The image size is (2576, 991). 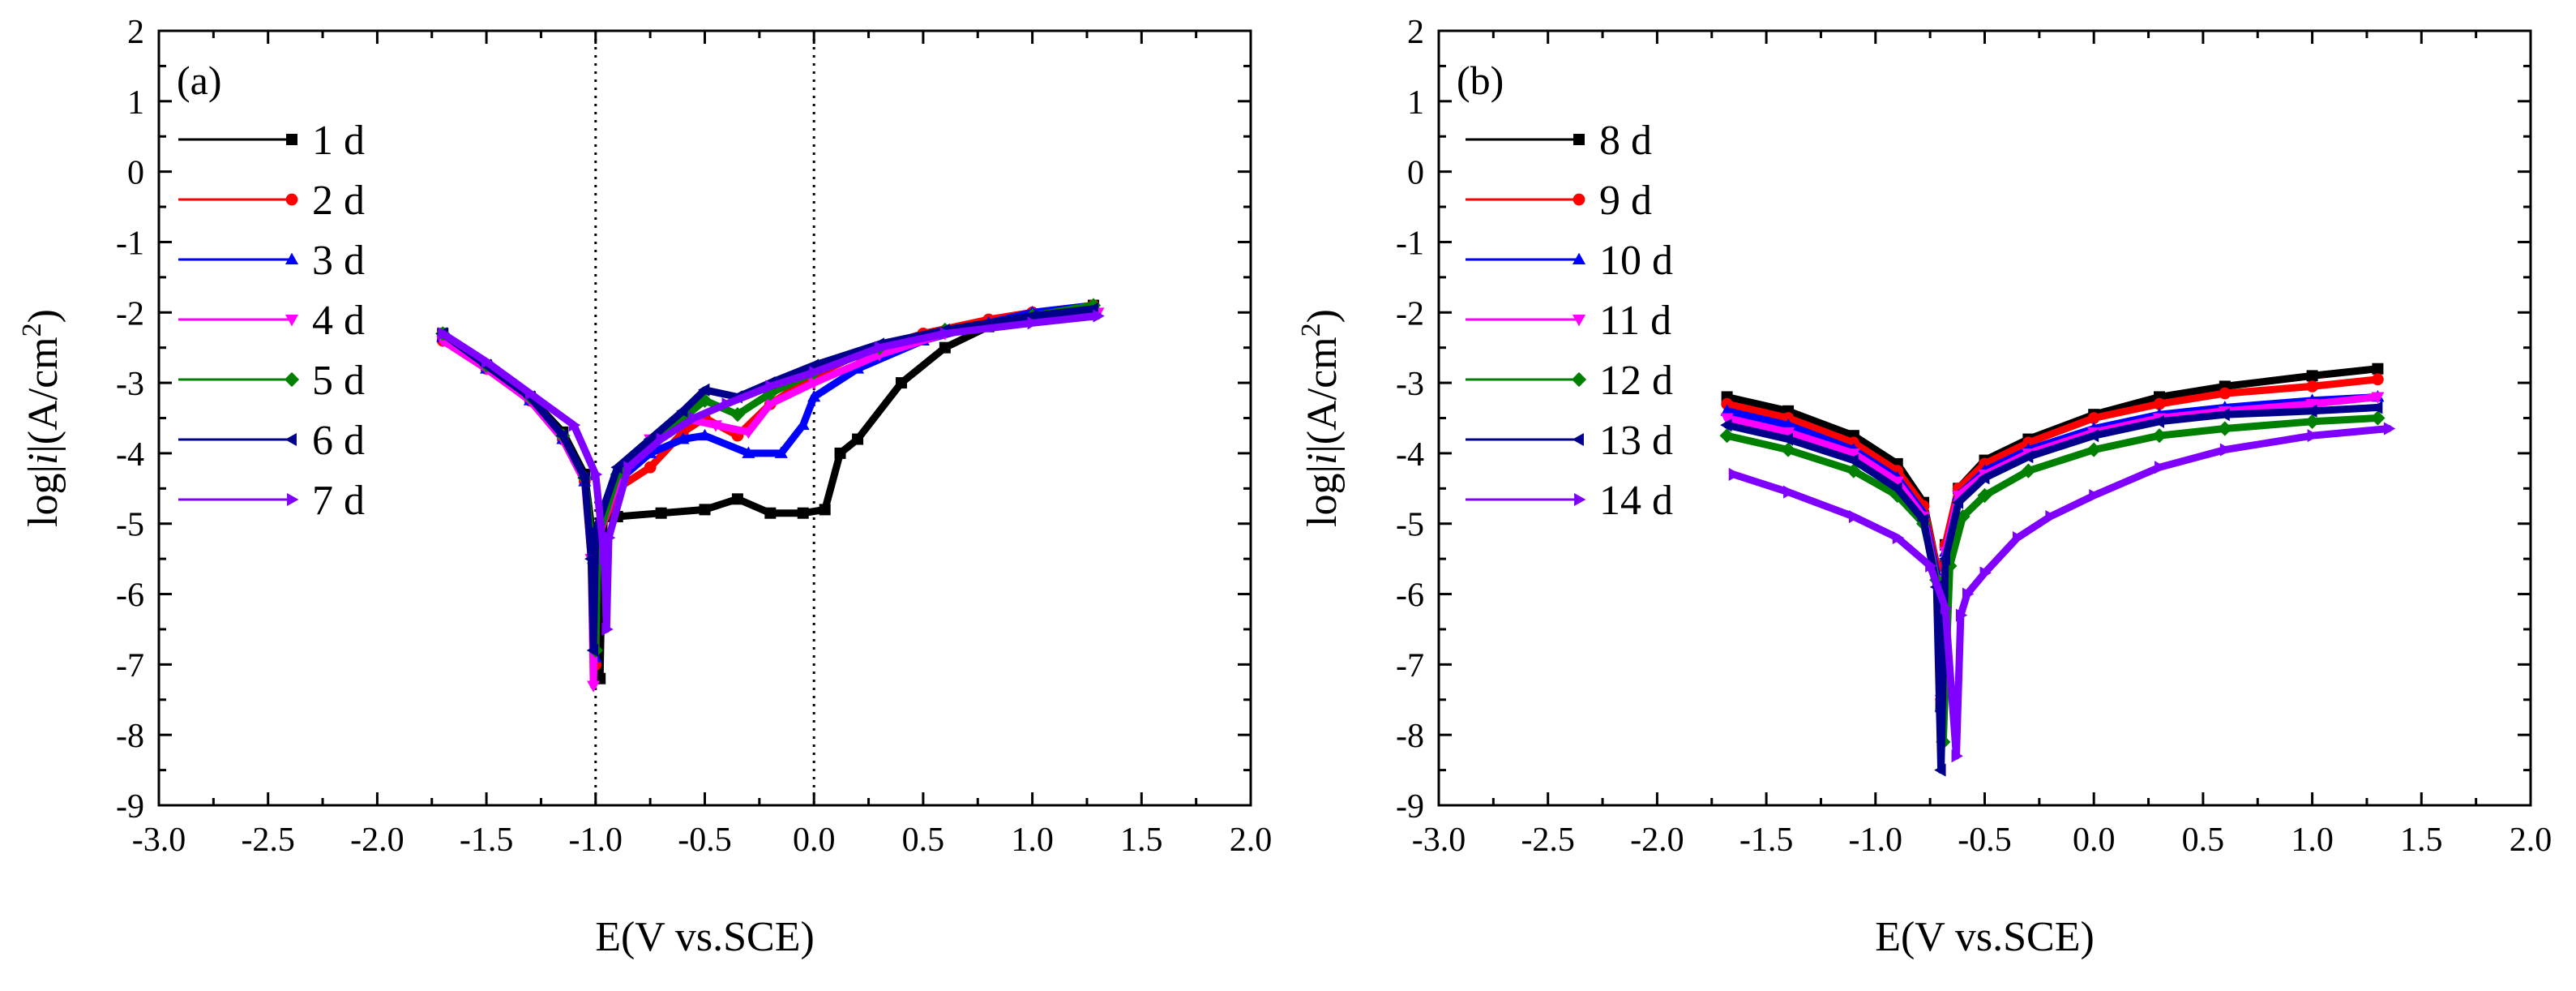 I want to click on legend-item: 5 d, so click(x=271, y=381).